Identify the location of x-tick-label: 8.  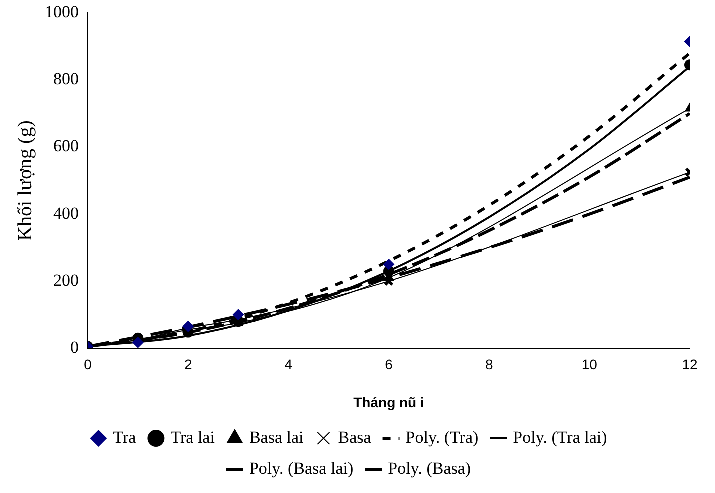
(489, 364).